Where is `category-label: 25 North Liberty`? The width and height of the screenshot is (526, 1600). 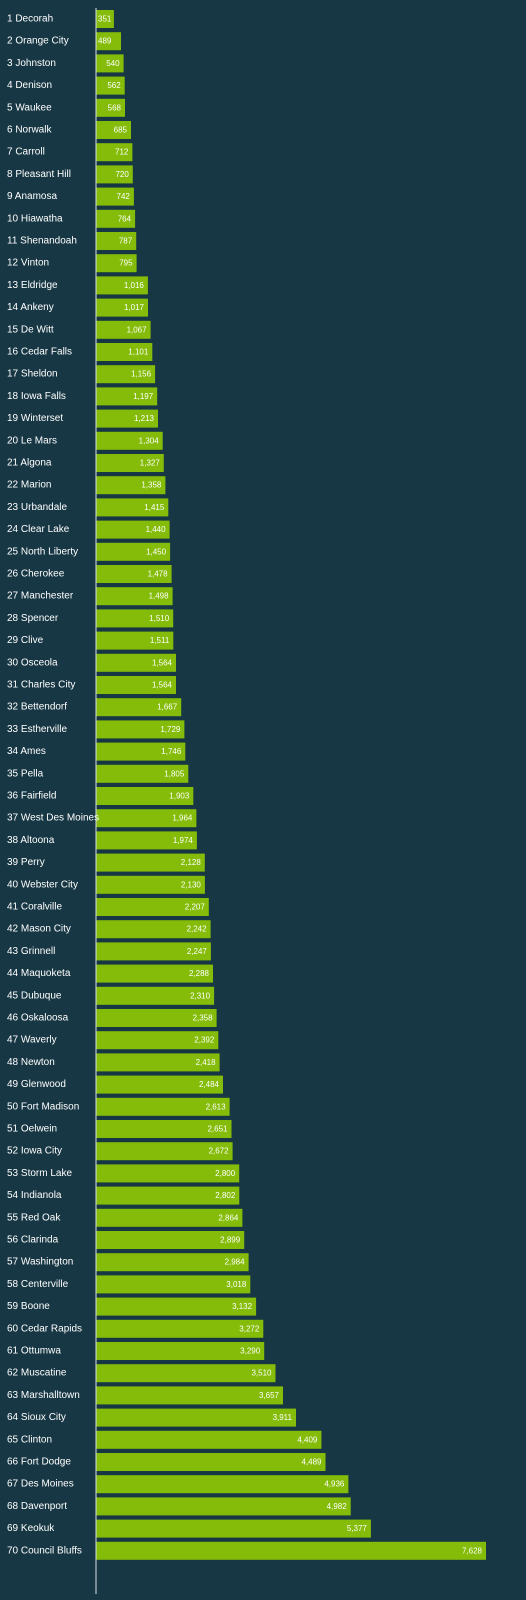
category-label: 25 North Liberty is located at coordinates (42, 551).